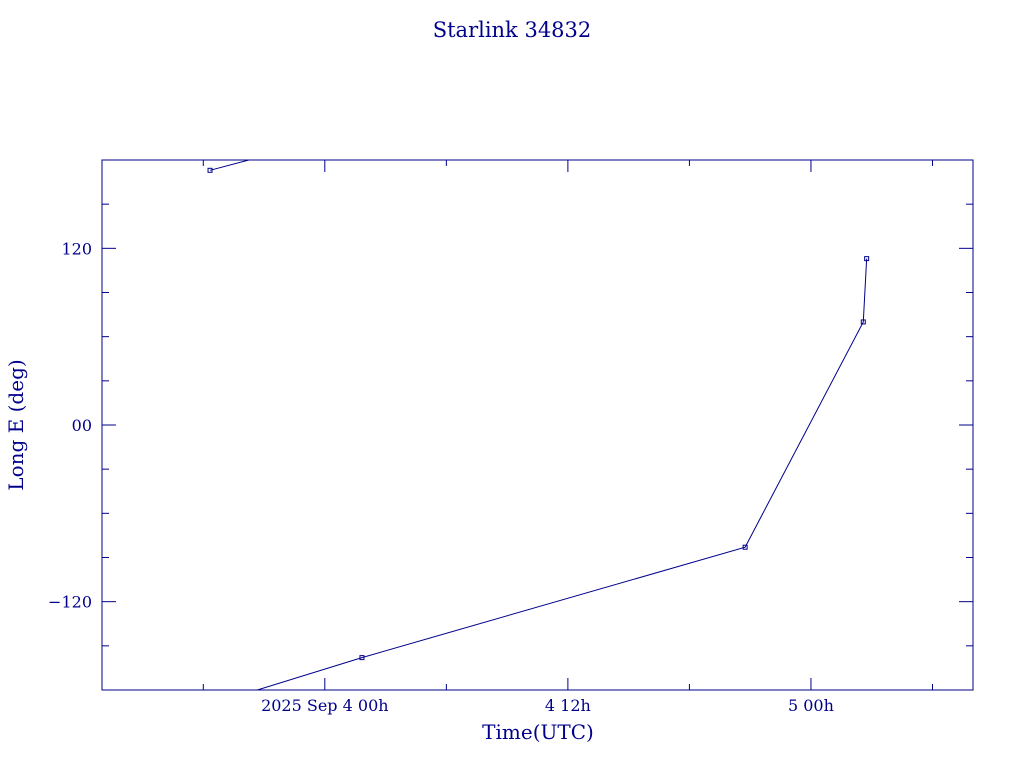 The height and width of the screenshot is (773, 1024). What do you see at coordinates (82, 425) in the screenshot?
I see `y-tick-label: 00` at bounding box center [82, 425].